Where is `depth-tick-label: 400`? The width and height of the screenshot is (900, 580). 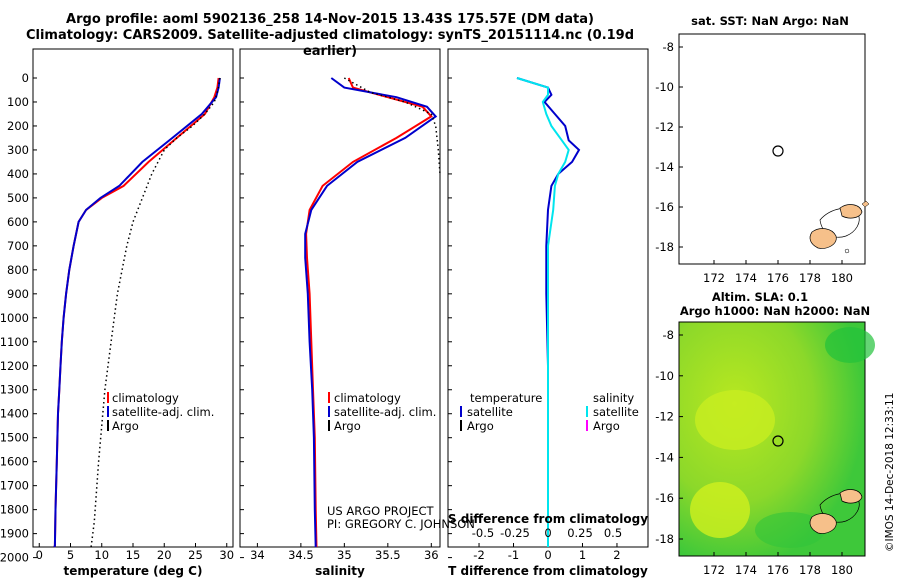
depth-tick-label: 400 is located at coordinates (18, 174).